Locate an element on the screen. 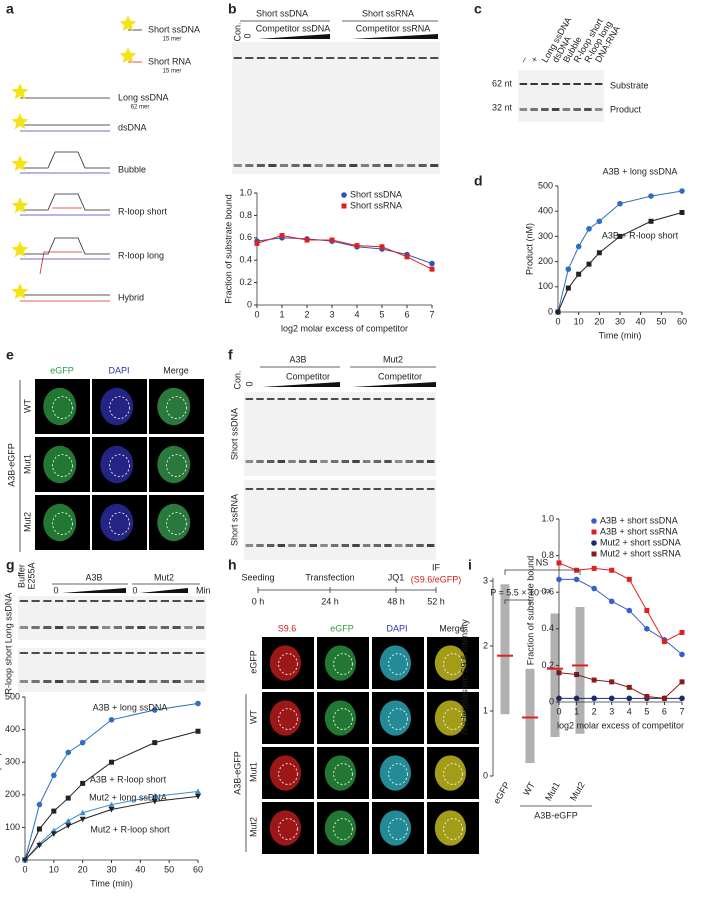 The width and height of the screenshot is (711, 903). y-tick-label: 0 is located at coordinates (17, 859).